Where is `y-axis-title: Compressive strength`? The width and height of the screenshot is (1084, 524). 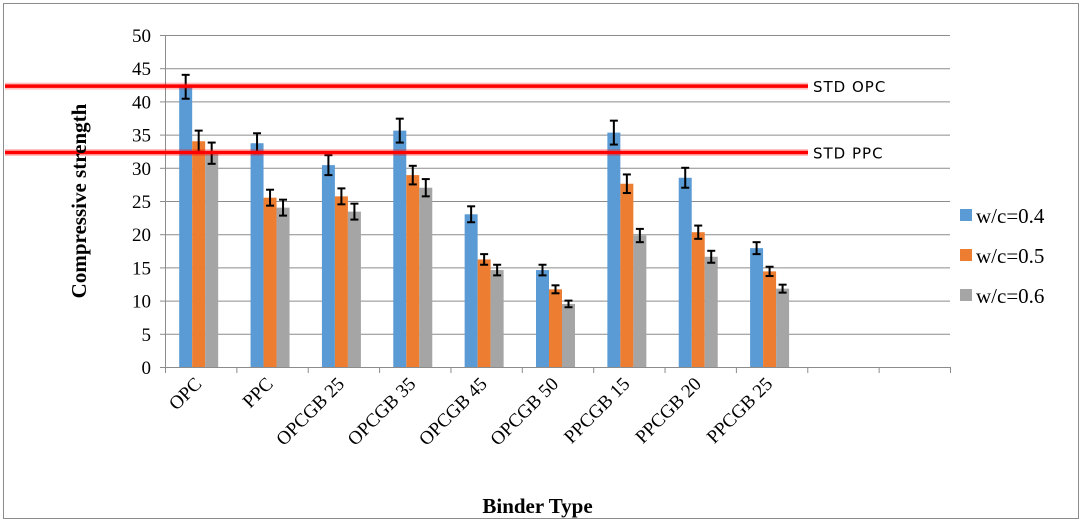
y-axis-title: Compressive strength is located at coordinates (79, 200).